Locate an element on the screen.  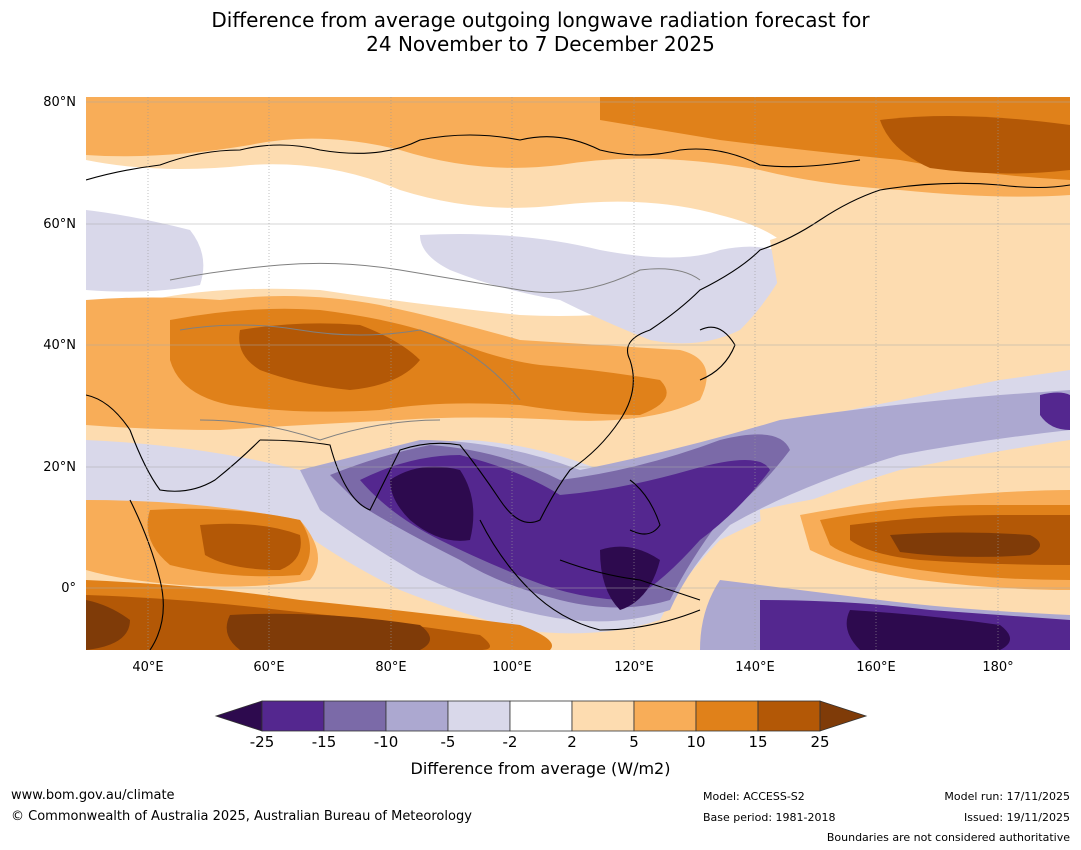
lat-label-0: 0° is located at coordinates (68, 588).